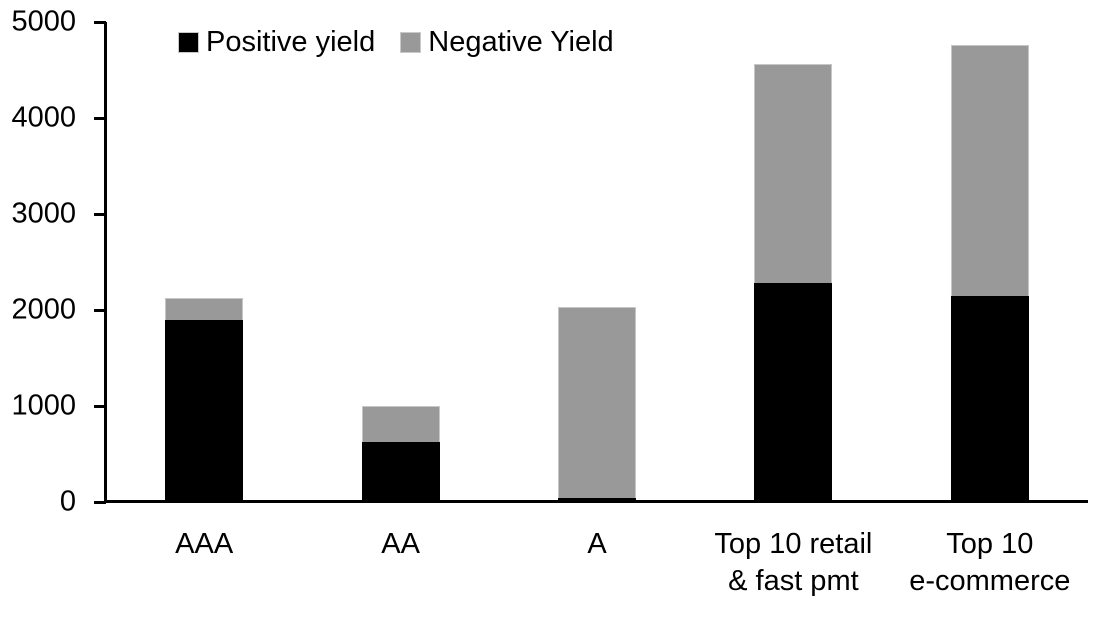  What do you see at coordinates (43, 213) in the screenshot?
I see `y-tick-label: 3000` at bounding box center [43, 213].